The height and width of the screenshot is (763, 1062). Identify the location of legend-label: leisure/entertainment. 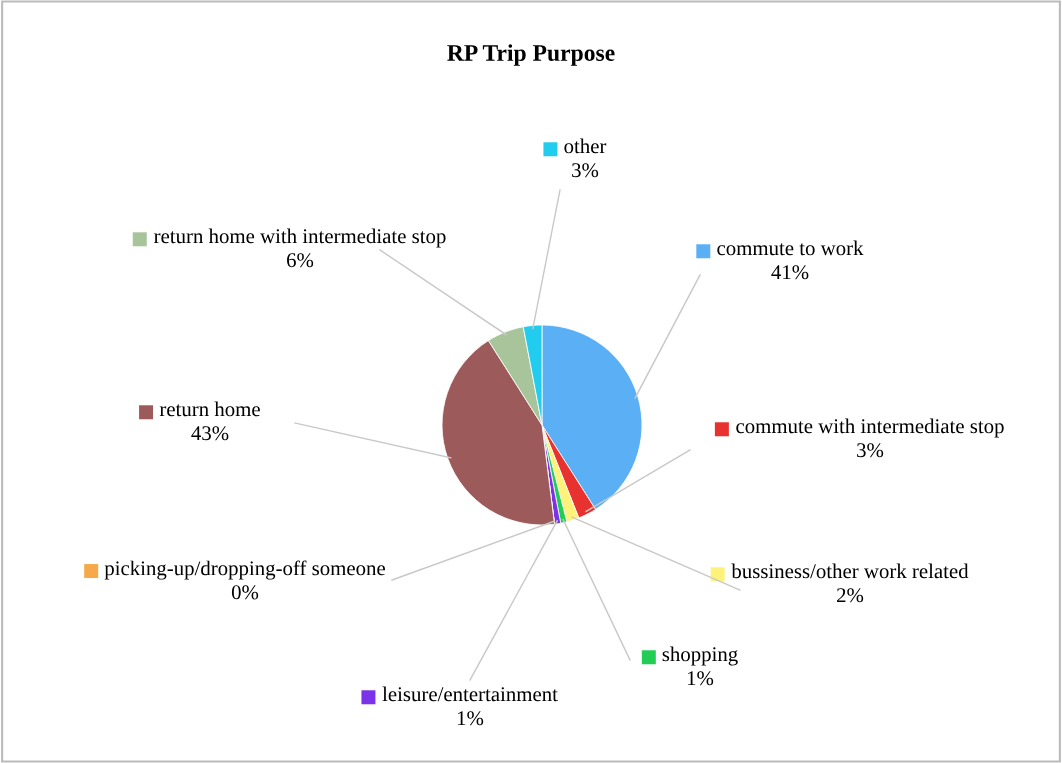
(470, 694).